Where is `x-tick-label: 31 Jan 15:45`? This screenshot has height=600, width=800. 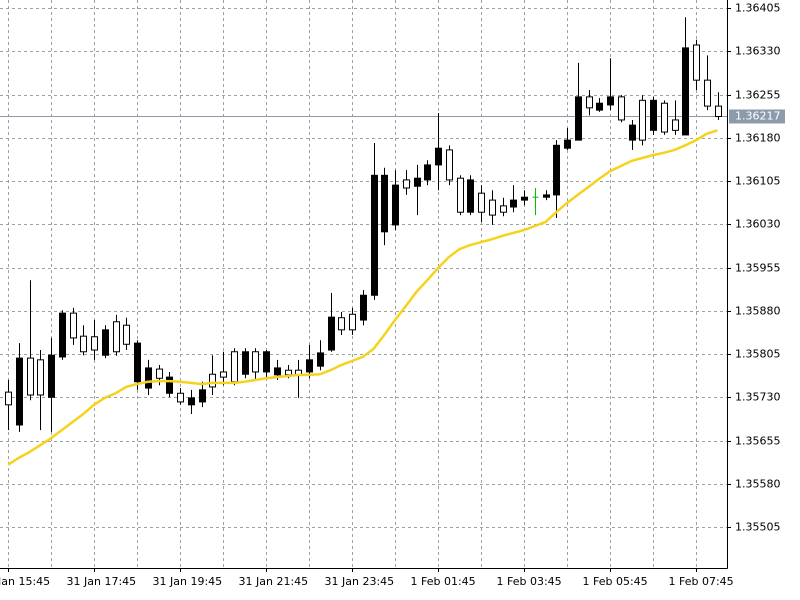
x-tick-label: 31 Jan 15:45 is located at coordinates (25, 581).